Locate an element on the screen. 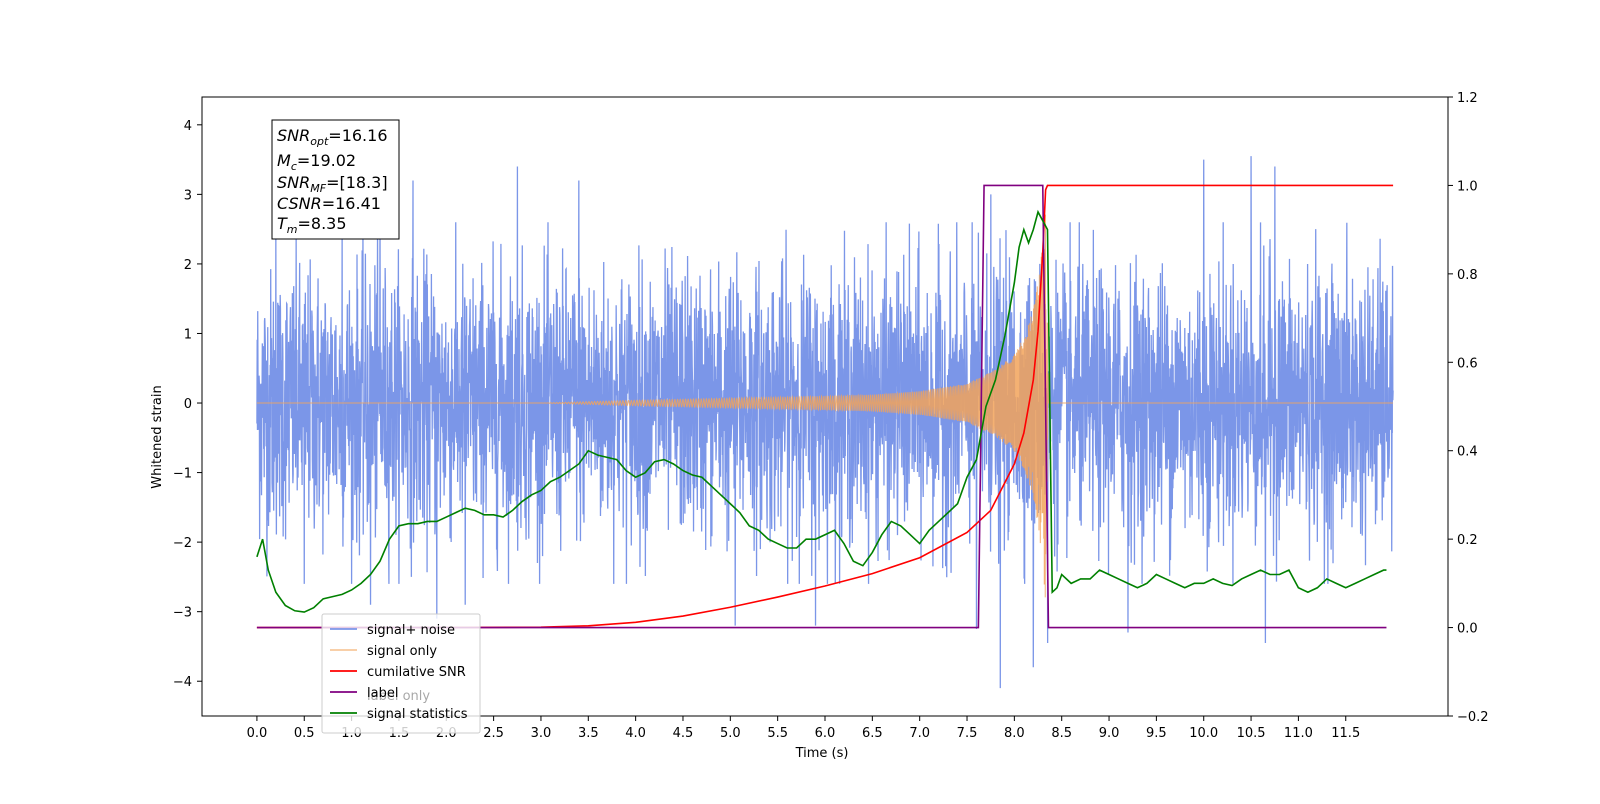 This screenshot has width=1600, height=804. x-tick-label: 7.0 is located at coordinates (919, 733).